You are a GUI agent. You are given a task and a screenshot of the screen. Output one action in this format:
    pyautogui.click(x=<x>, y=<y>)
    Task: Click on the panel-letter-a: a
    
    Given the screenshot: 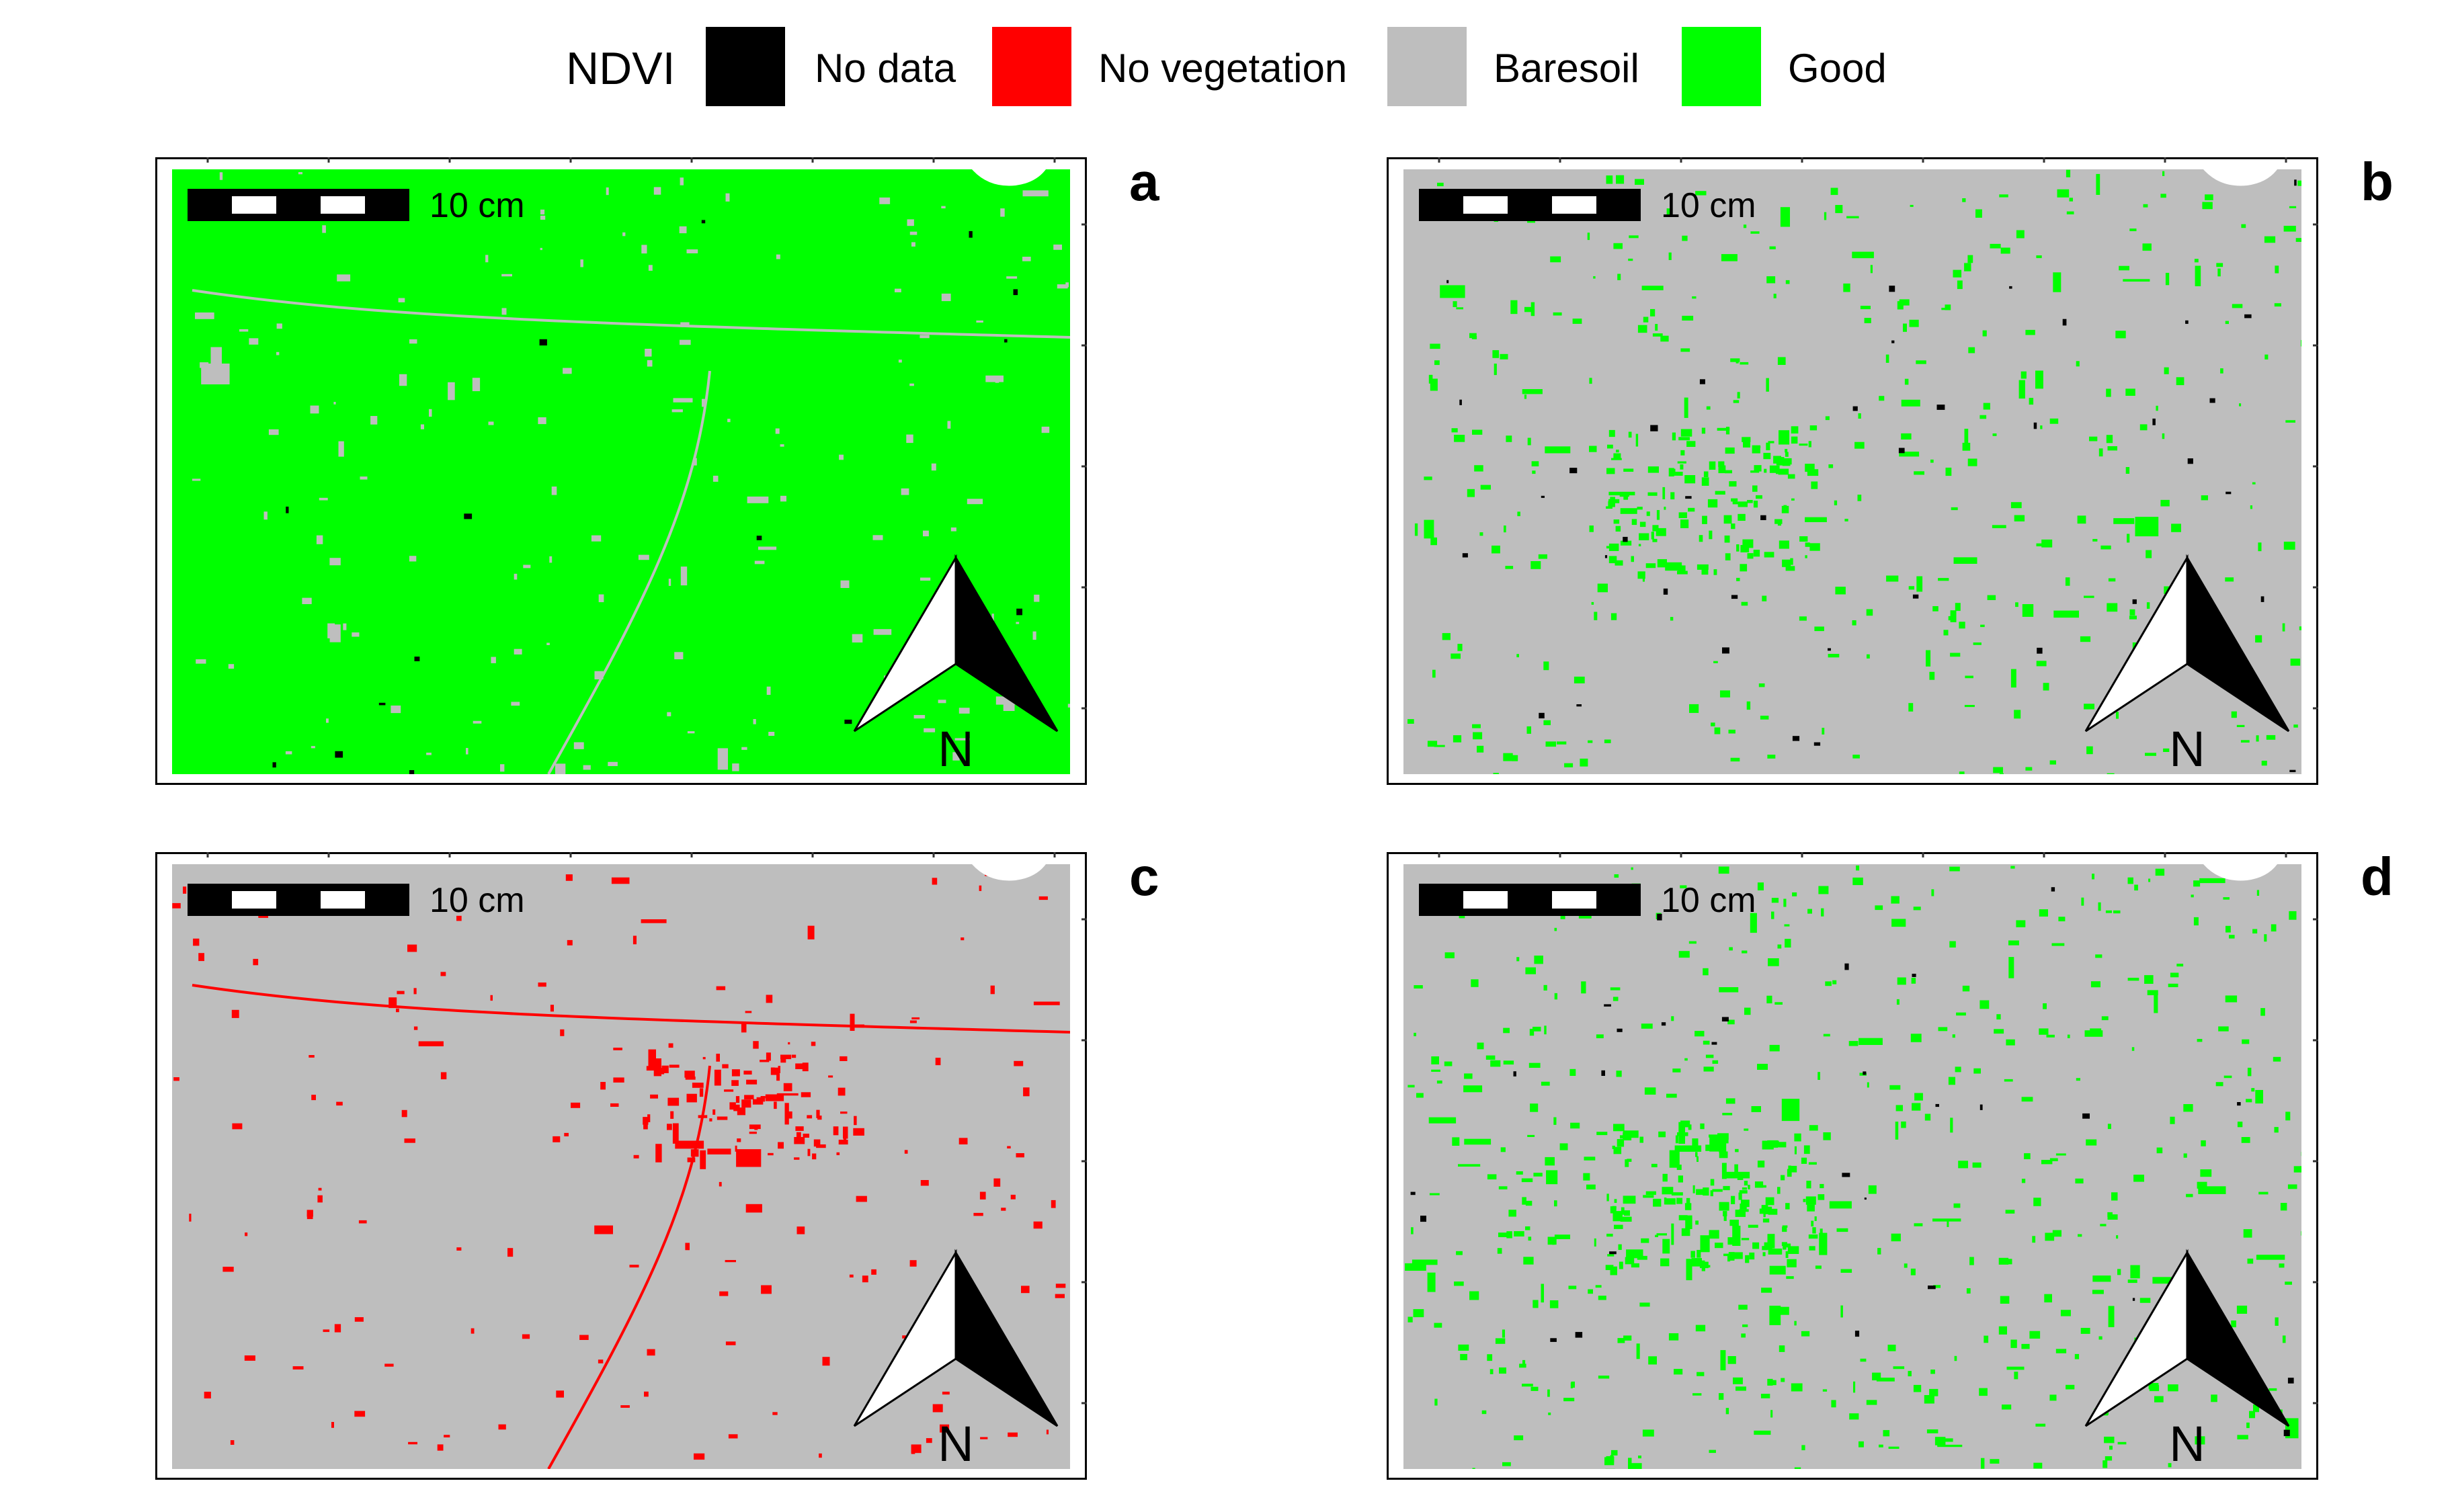 What is the action you would take?
    pyautogui.click(x=1144, y=182)
    